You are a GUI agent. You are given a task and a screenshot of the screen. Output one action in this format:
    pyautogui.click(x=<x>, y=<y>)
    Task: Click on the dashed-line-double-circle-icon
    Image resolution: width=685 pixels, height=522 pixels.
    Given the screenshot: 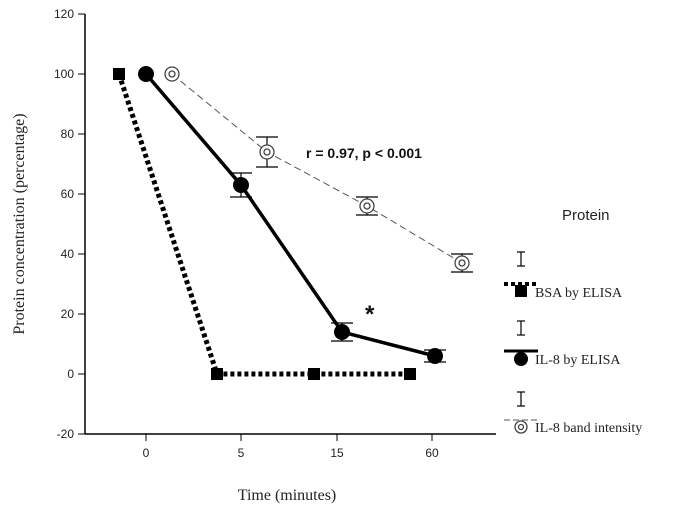 What is the action you would take?
    pyautogui.click(x=521, y=426)
    